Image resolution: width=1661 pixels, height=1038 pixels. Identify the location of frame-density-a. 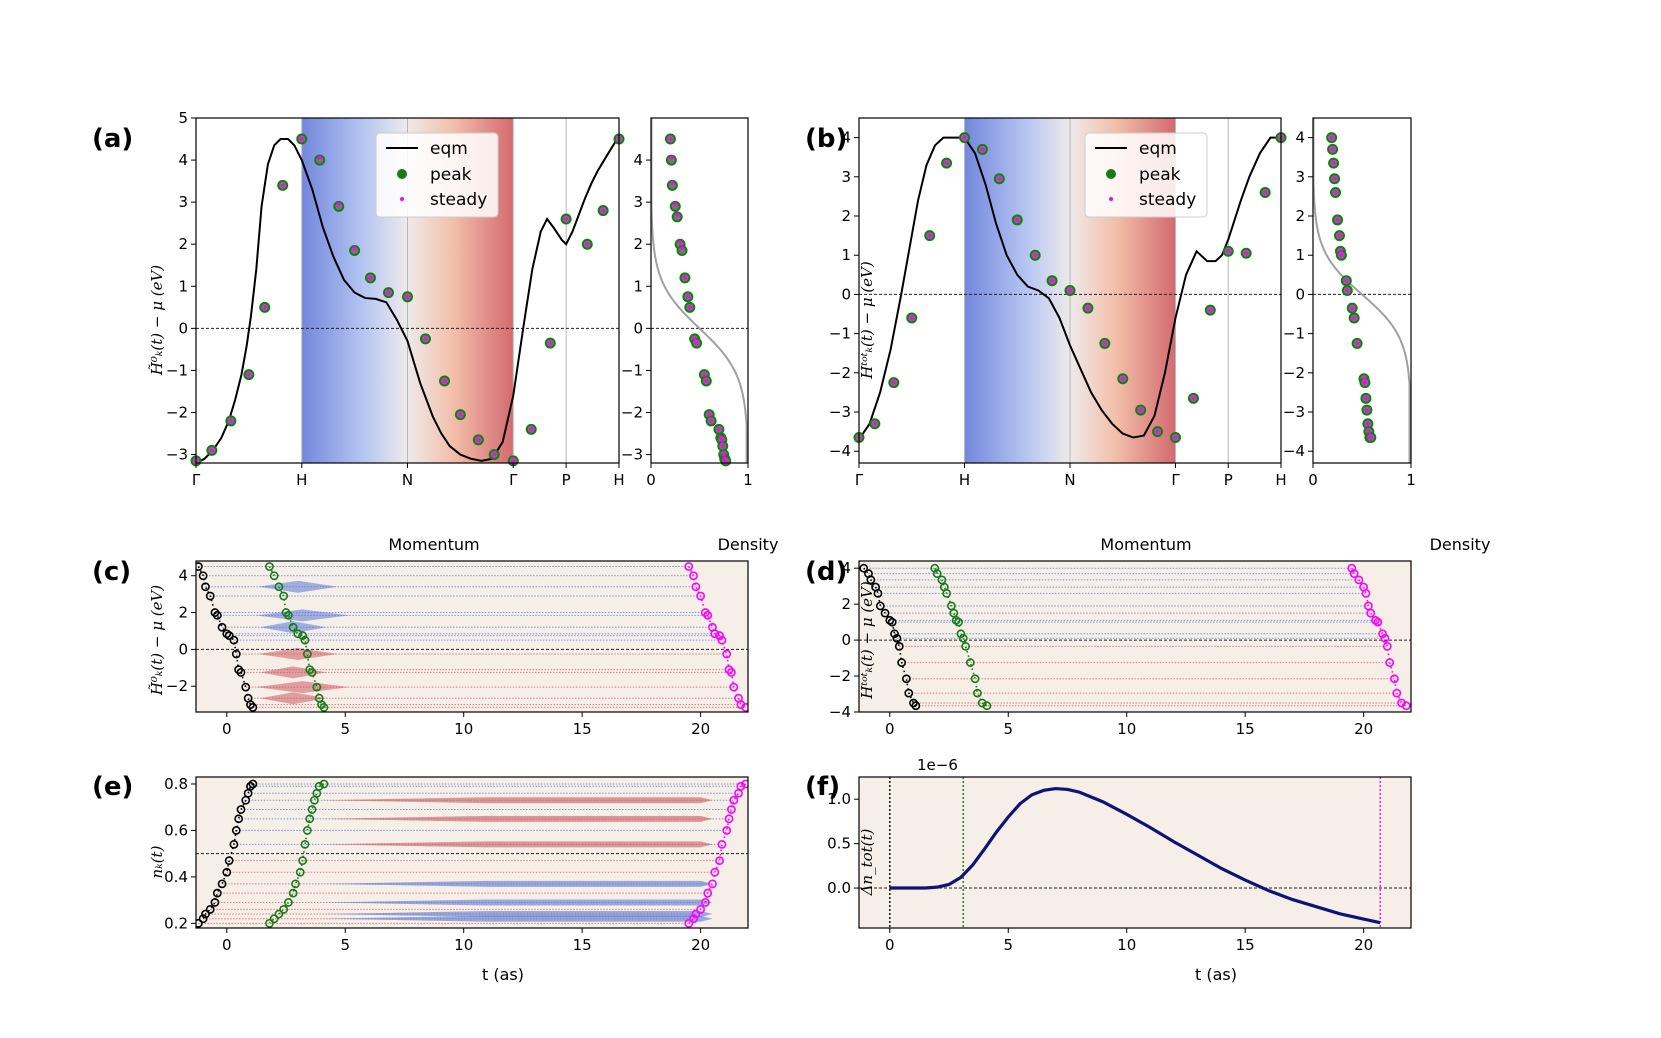
(699, 290).